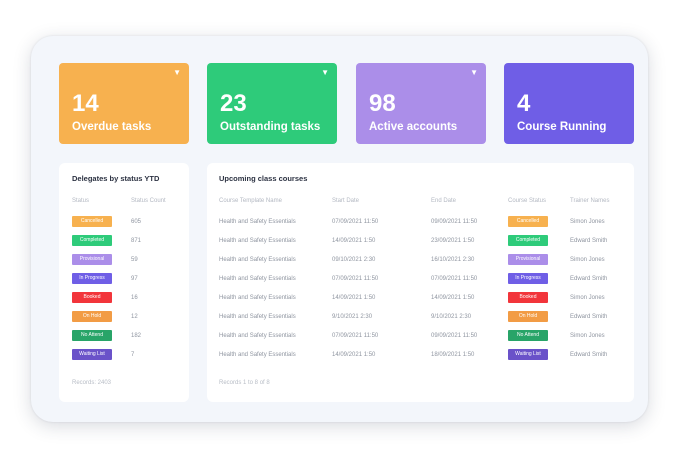 The width and height of the screenshot is (680, 450). Describe the element at coordinates (134, 317) in the screenshot. I see `status-count: 12` at that location.